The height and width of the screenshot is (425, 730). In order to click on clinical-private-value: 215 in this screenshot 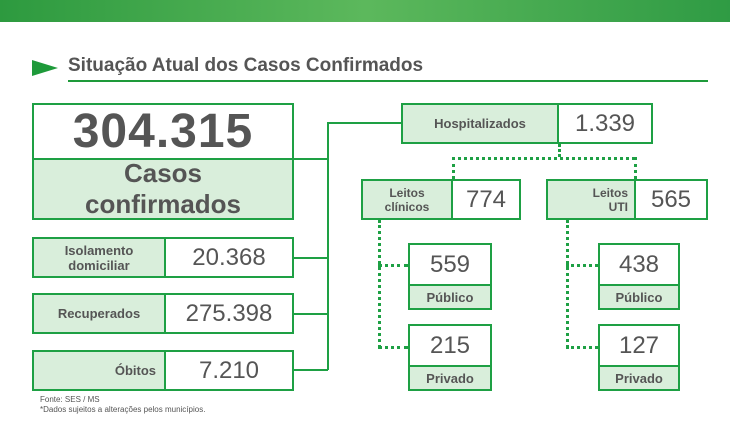, I will do `click(450, 345)`.